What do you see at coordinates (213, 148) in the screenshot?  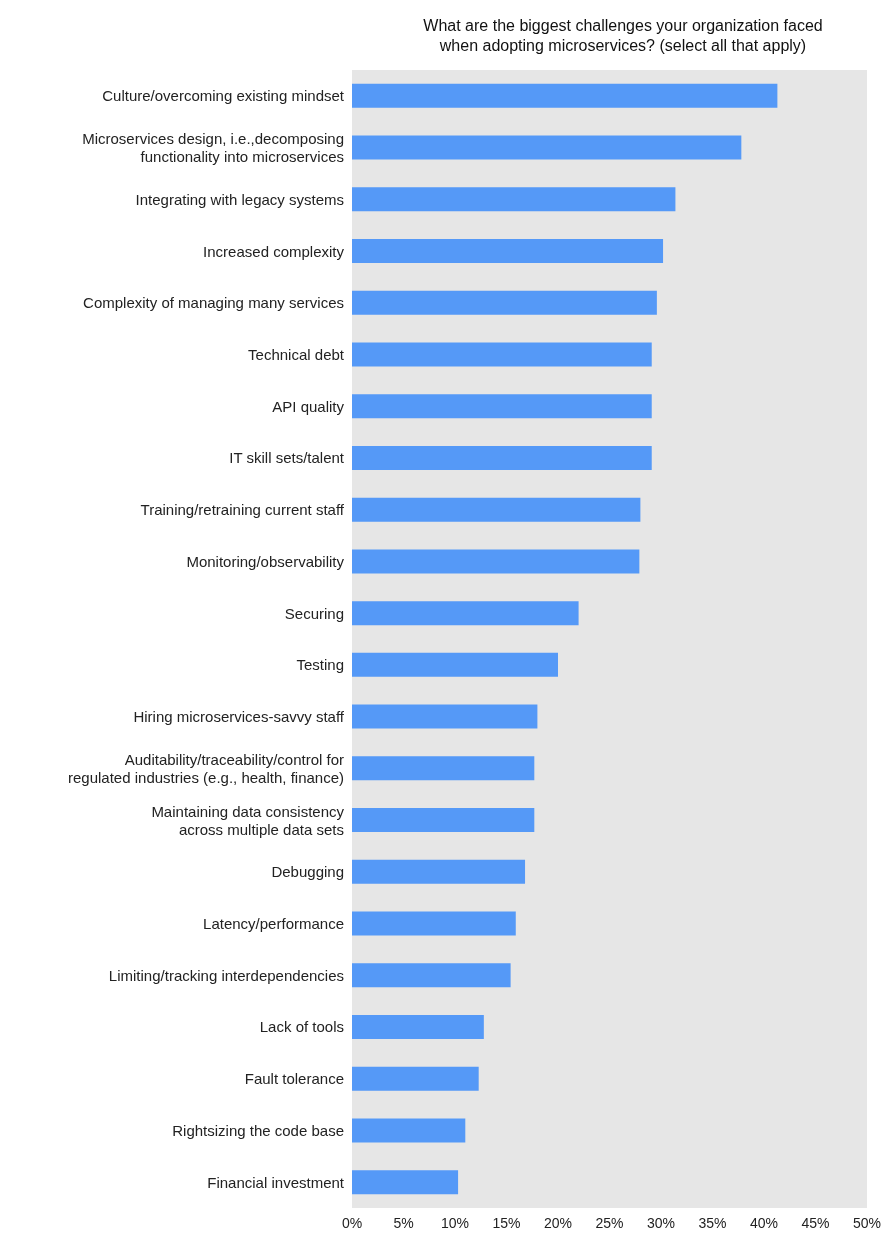 I see `y-tick-label: Microservices design, i.e.,decomposing functionality into microservices` at bounding box center [213, 148].